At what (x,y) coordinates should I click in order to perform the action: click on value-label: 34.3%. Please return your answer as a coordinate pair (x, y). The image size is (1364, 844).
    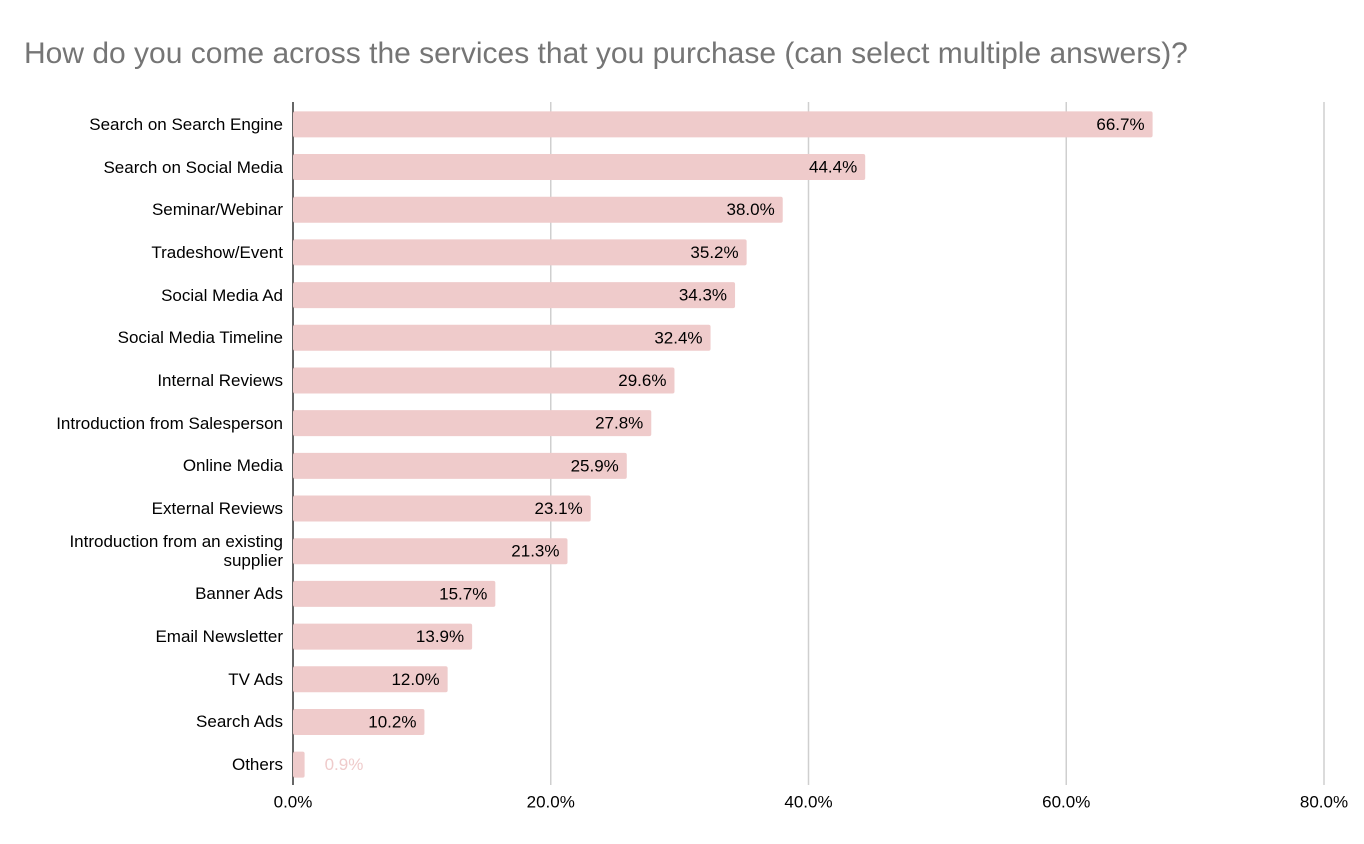
    Looking at the image, I should click on (703, 295).